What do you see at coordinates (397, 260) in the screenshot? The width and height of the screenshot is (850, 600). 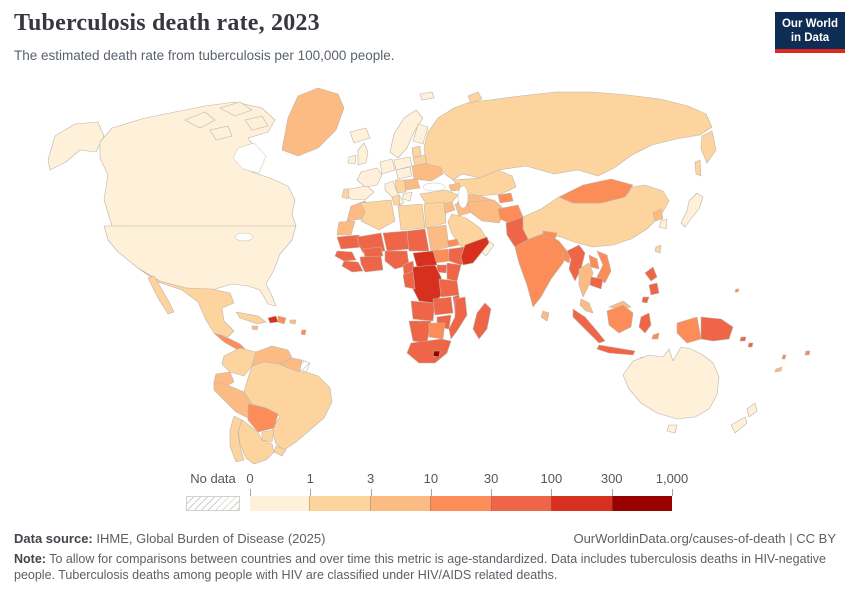 I see `country-nigeria` at bounding box center [397, 260].